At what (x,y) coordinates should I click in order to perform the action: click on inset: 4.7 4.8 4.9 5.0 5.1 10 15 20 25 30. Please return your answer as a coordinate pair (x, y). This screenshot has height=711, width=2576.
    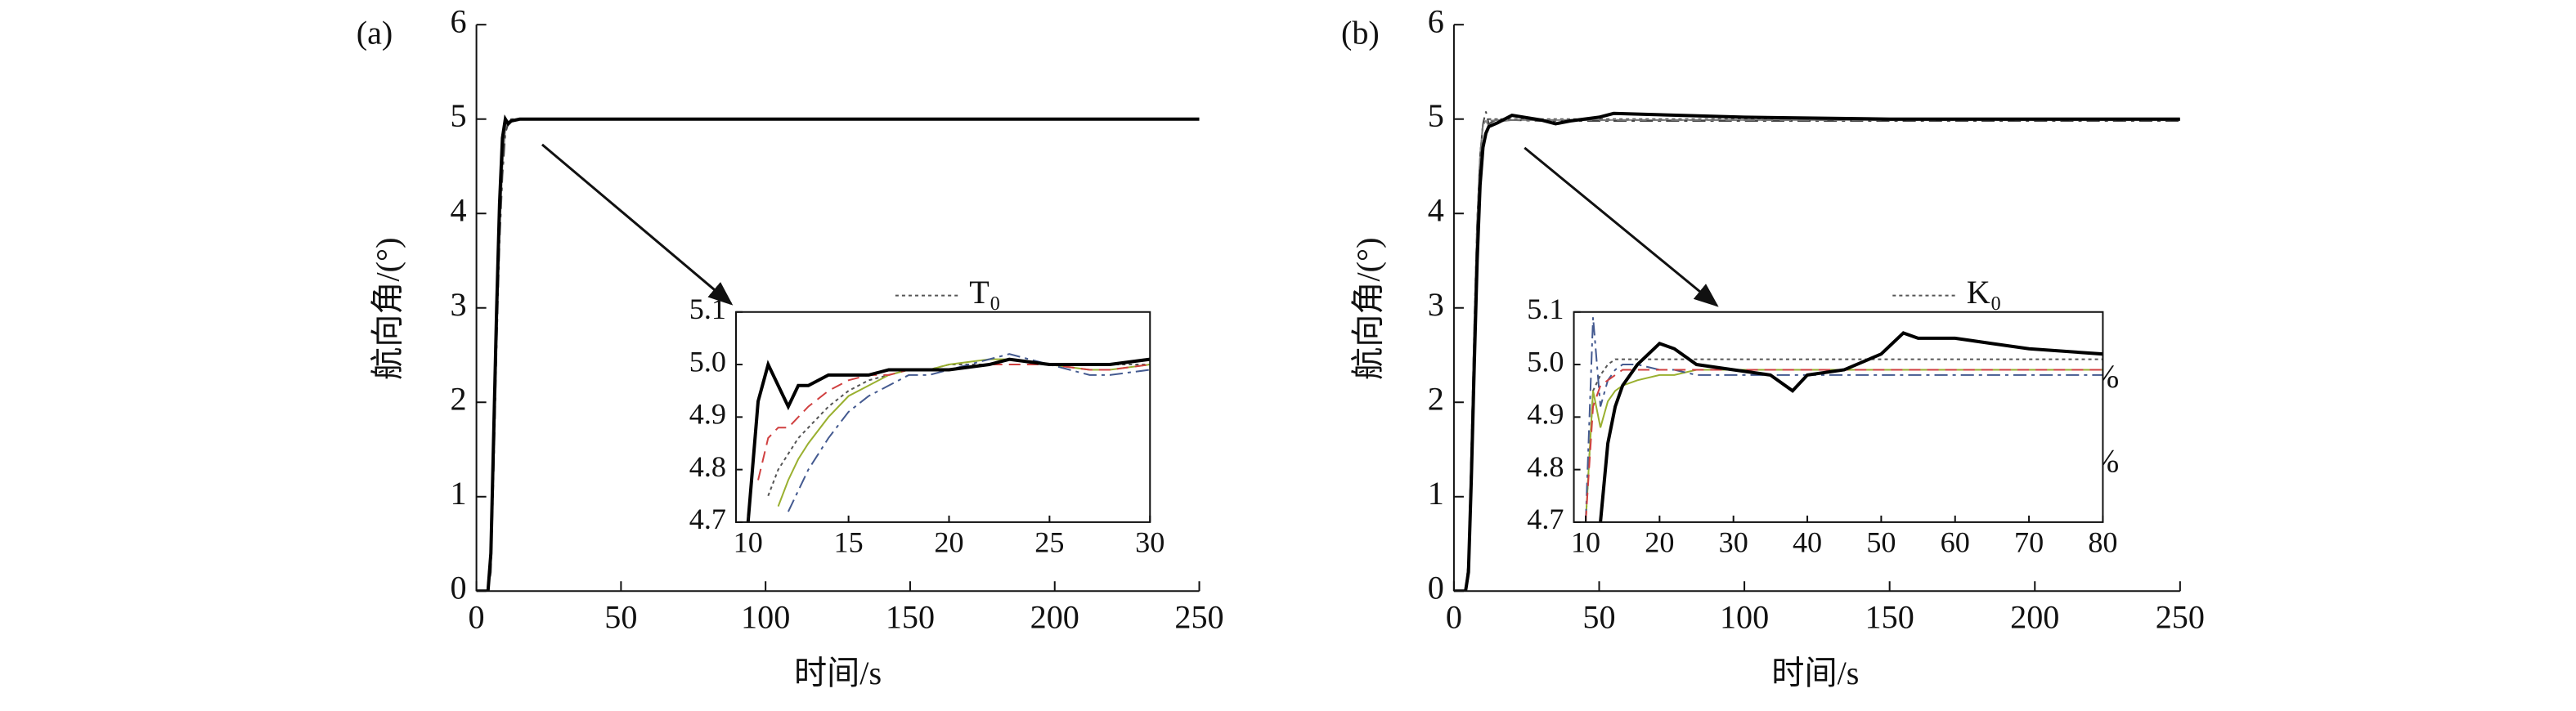
    Looking at the image, I should click on (927, 425).